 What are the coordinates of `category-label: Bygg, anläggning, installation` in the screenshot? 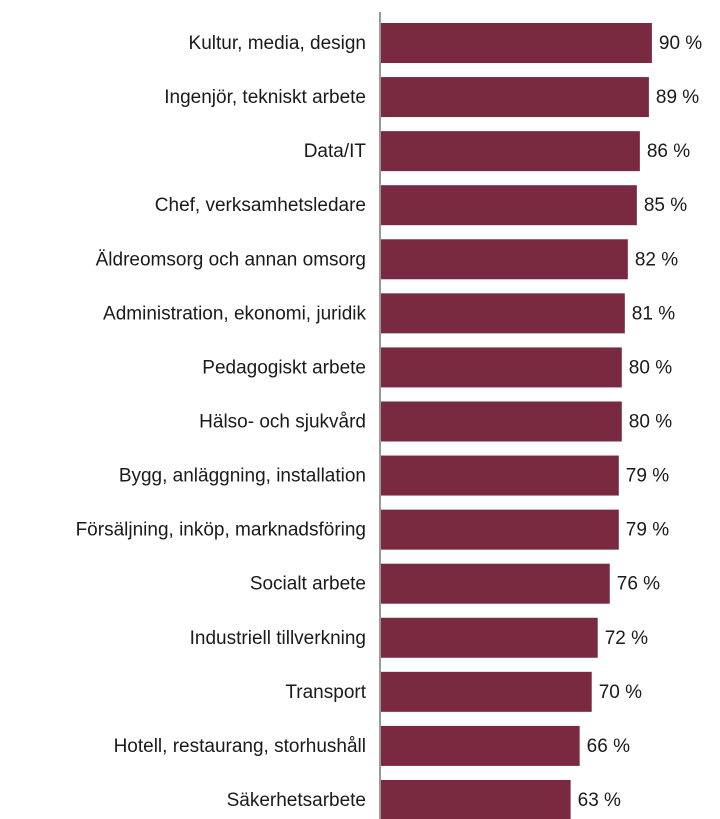 It's located at (242, 476).